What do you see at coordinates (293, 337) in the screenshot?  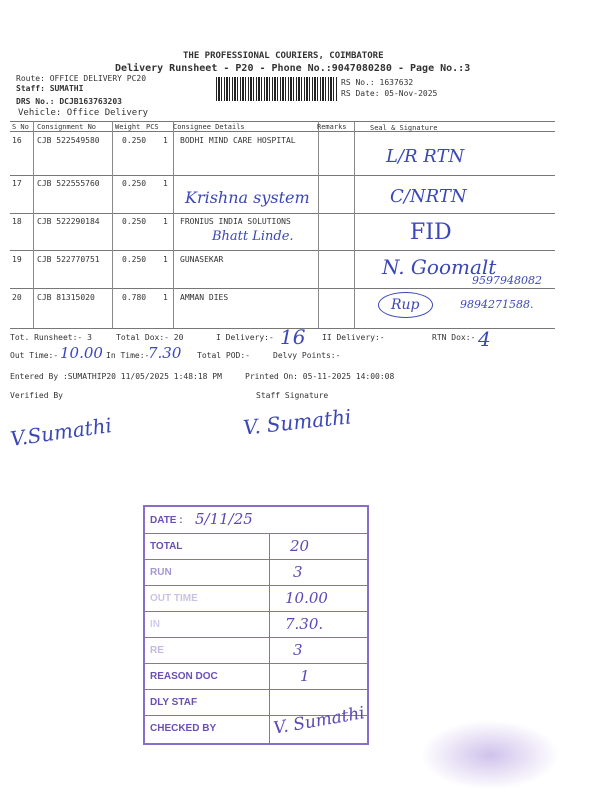 I see `i-delivery-value: 16` at bounding box center [293, 337].